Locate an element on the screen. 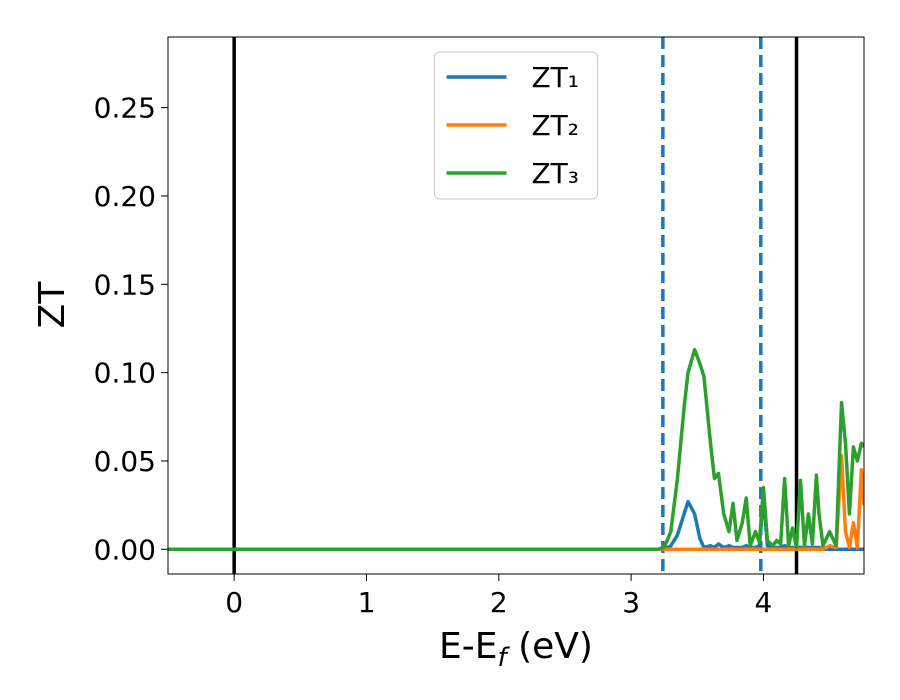 The image size is (900, 700). series-line is located at coordinates (516, 502).